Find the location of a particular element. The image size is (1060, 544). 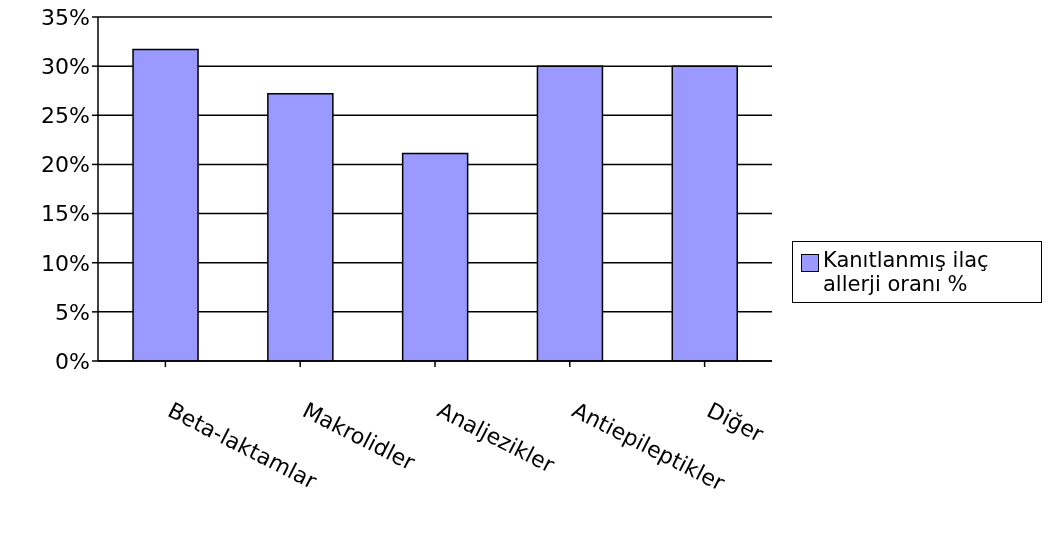

legend-label: Kanıtlanmış ilaç allerji oranı % is located at coordinates (906, 272).